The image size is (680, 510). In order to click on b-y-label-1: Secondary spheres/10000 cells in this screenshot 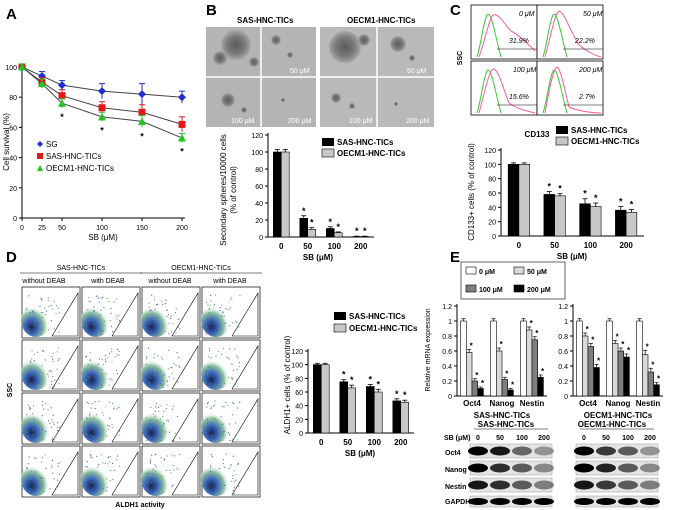, I will do `click(223, 190)`.